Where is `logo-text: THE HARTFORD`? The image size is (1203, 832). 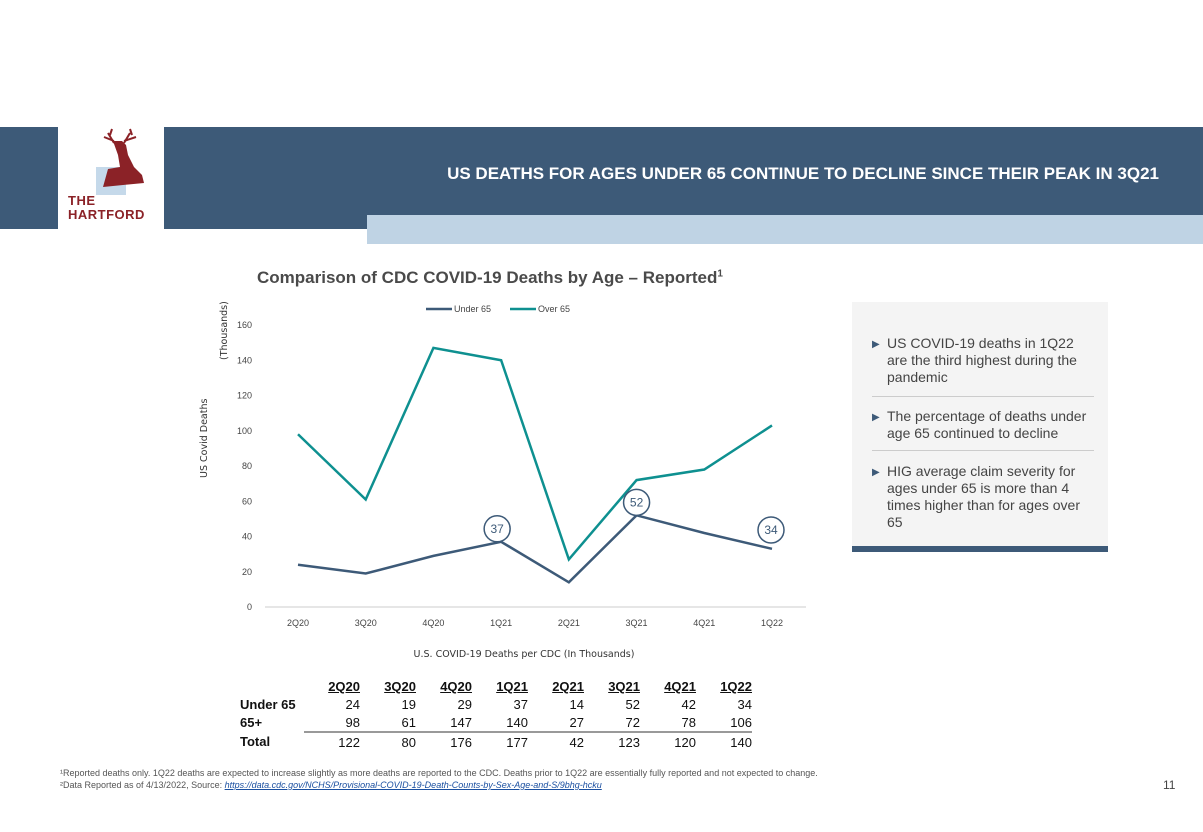
logo-text: THE HARTFORD is located at coordinates (106, 207).